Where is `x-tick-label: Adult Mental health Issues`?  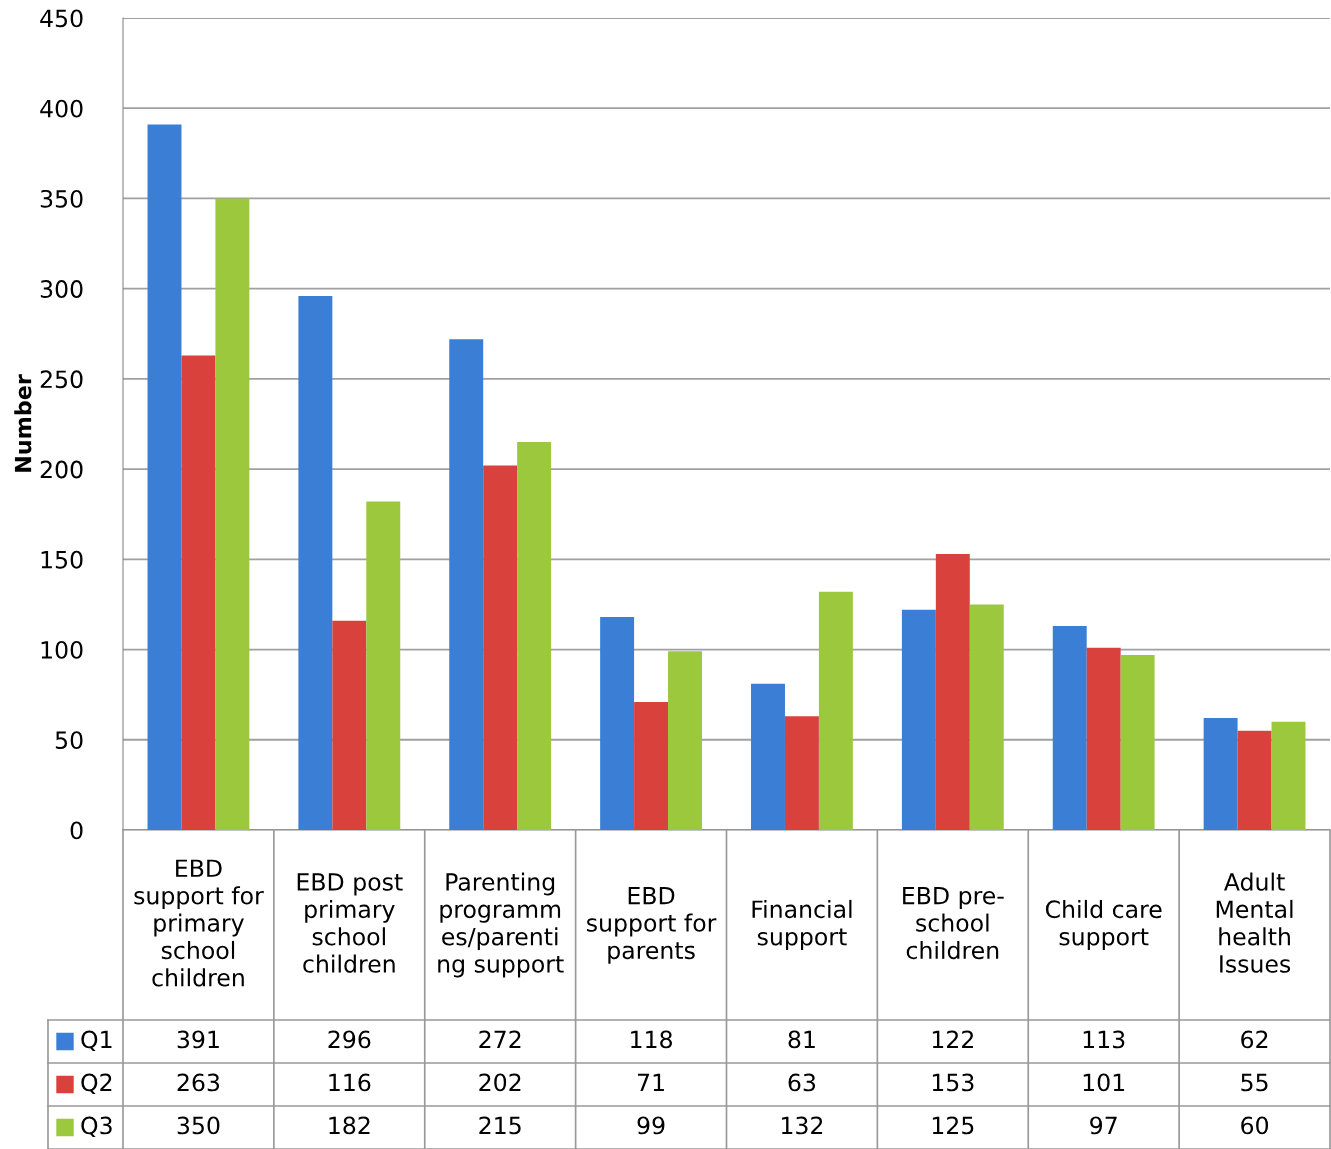
x-tick-label: Adult Mental health Issues is located at coordinates (1254, 922).